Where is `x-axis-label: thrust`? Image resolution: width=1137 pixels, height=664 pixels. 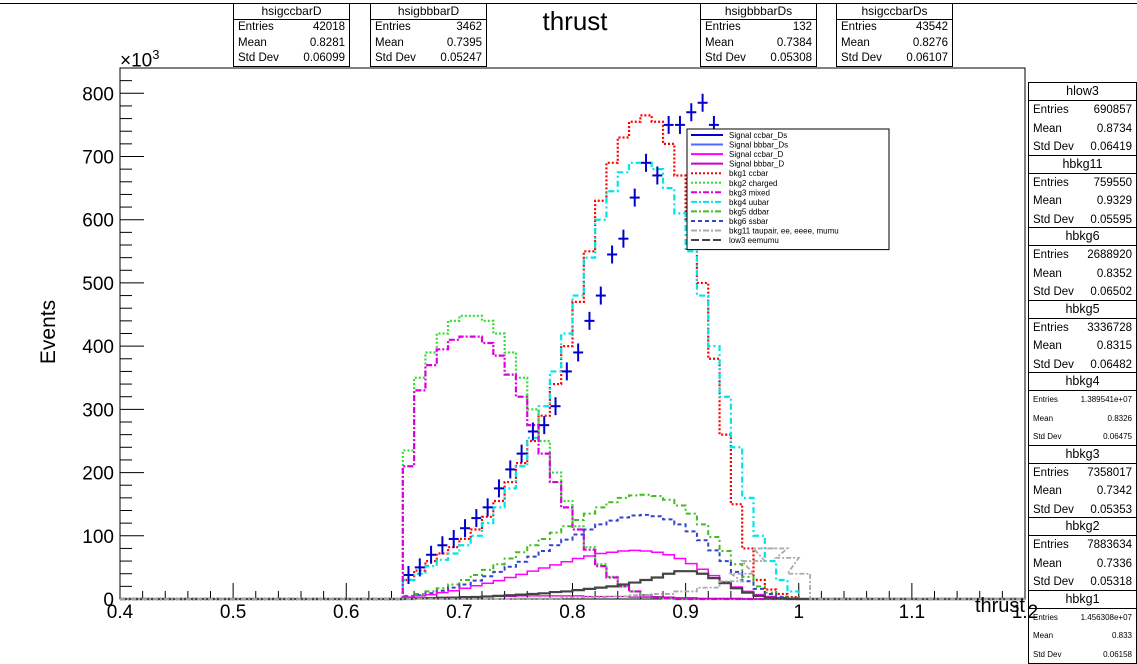
x-axis-label: thrust is located at coordinates (1000, 606).